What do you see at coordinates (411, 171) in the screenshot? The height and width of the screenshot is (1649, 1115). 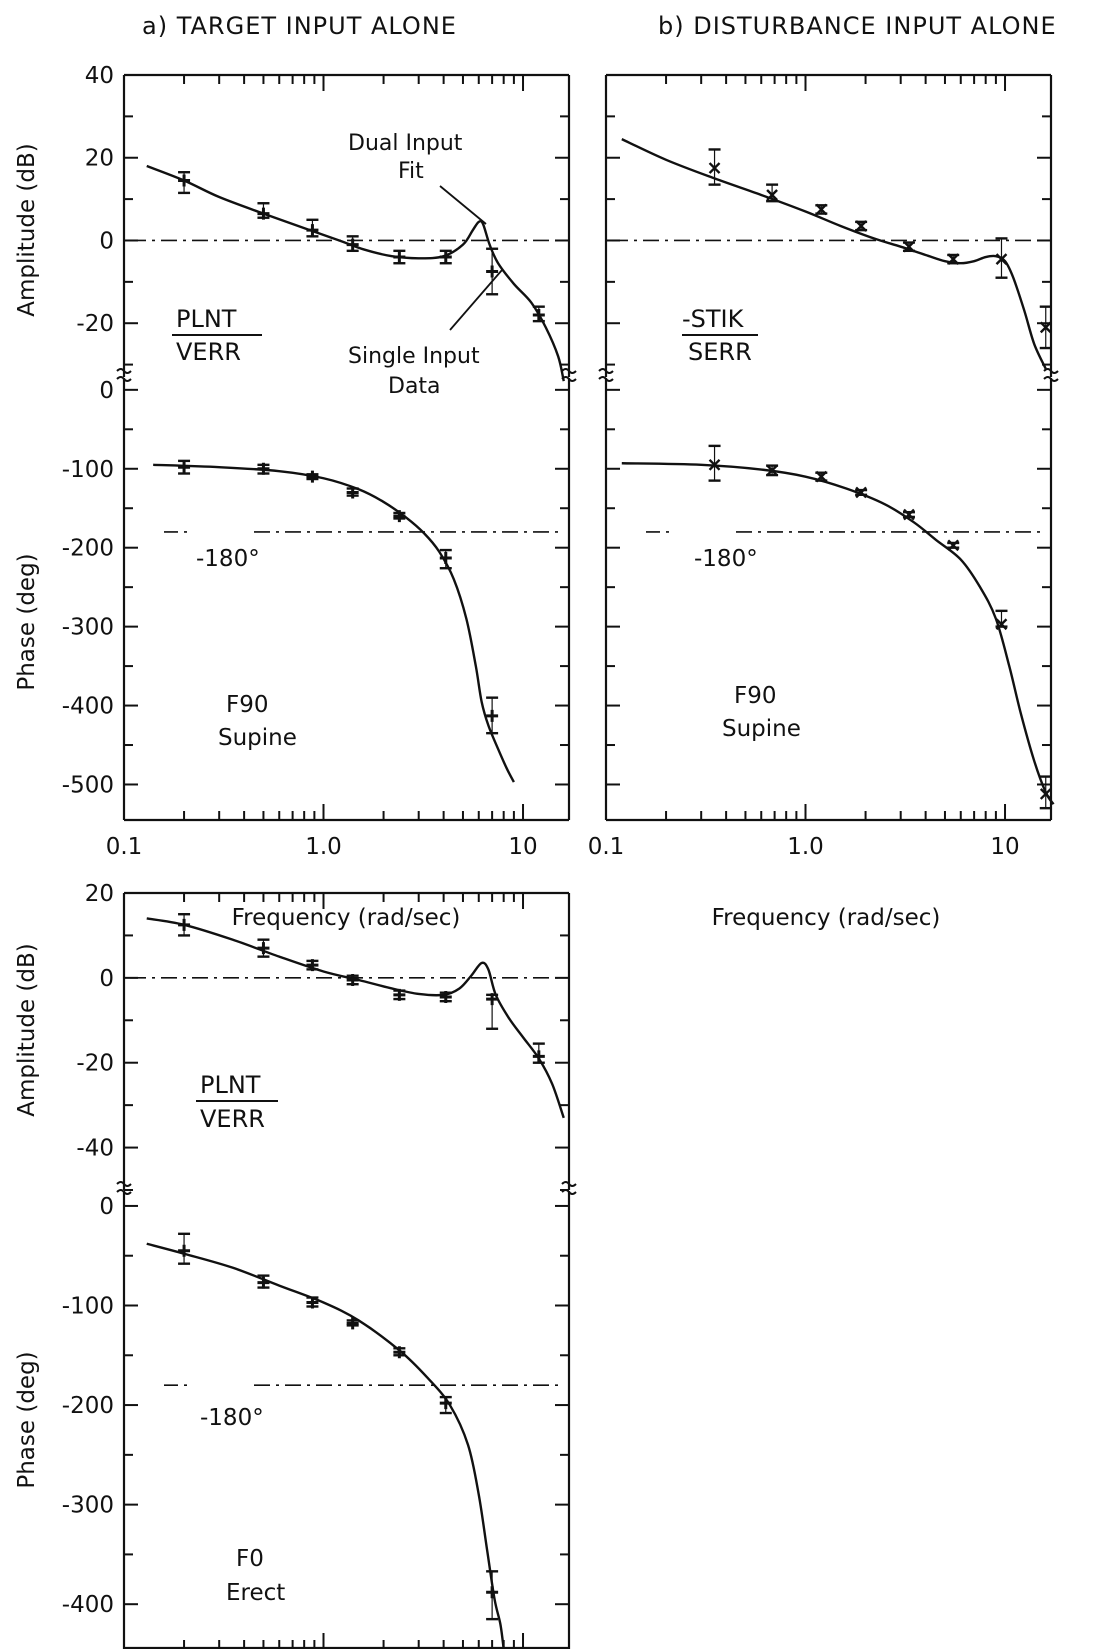 I see `annotation-fit: Fit` at bounding box center [411, 171].